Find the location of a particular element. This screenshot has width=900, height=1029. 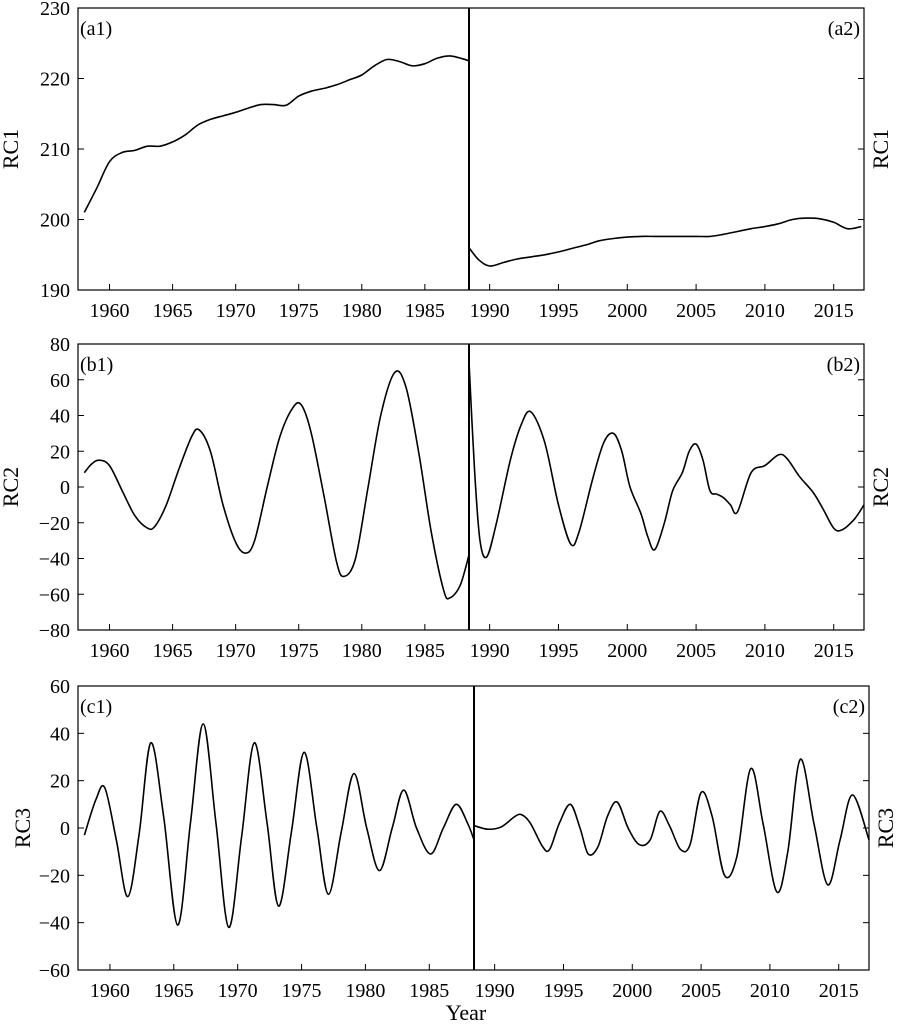

y-tick-label: 190 is located at coordinates (55, 291).